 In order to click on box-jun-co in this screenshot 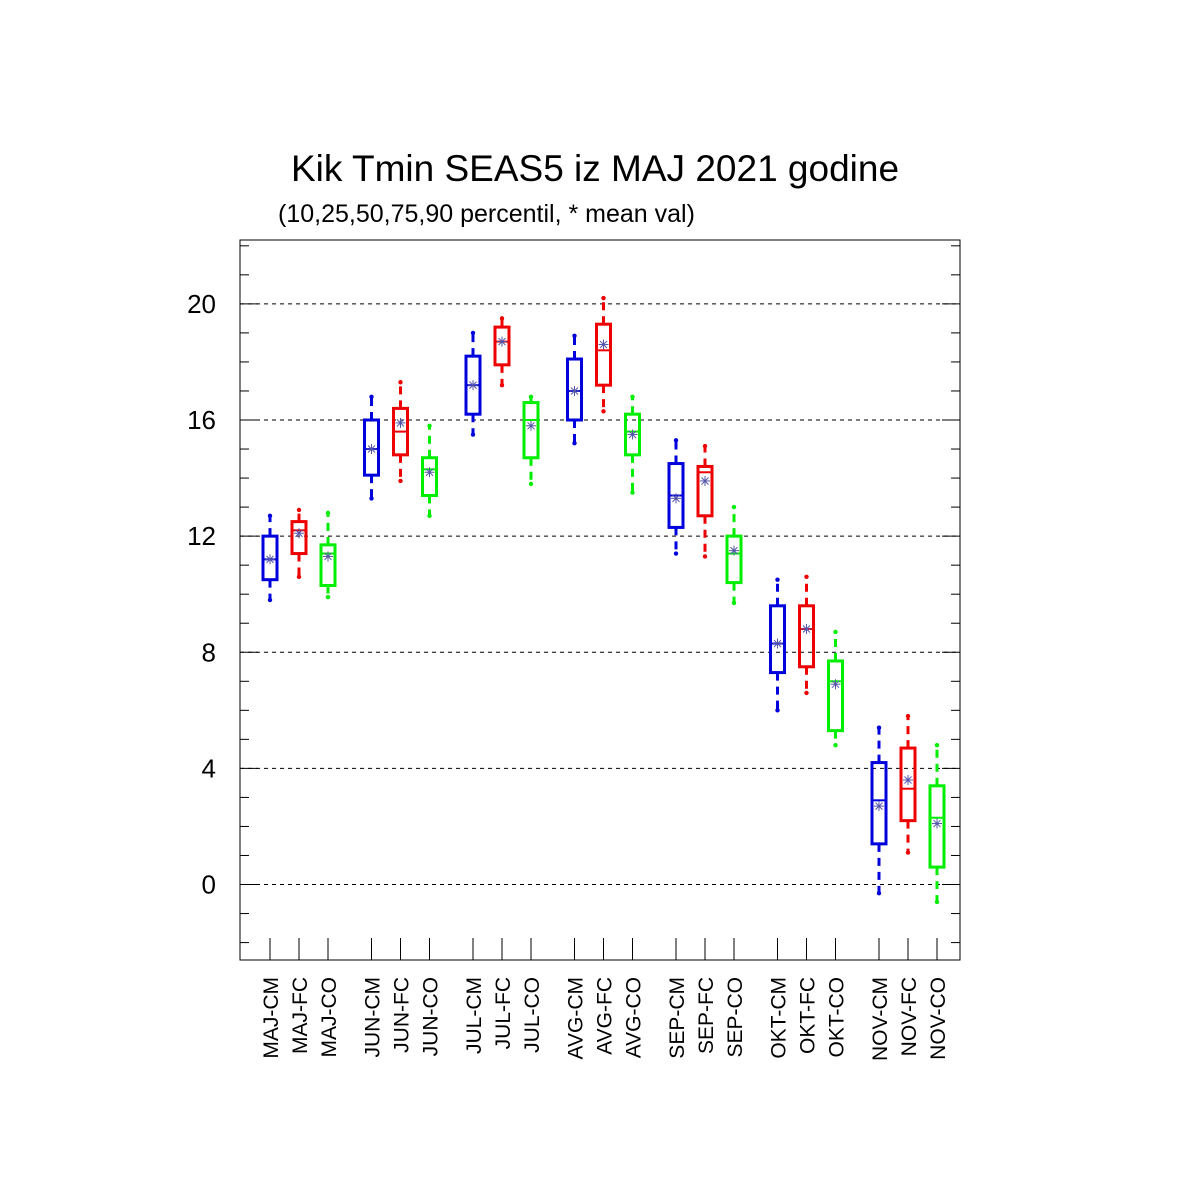, I will do `click(429, 471)`.